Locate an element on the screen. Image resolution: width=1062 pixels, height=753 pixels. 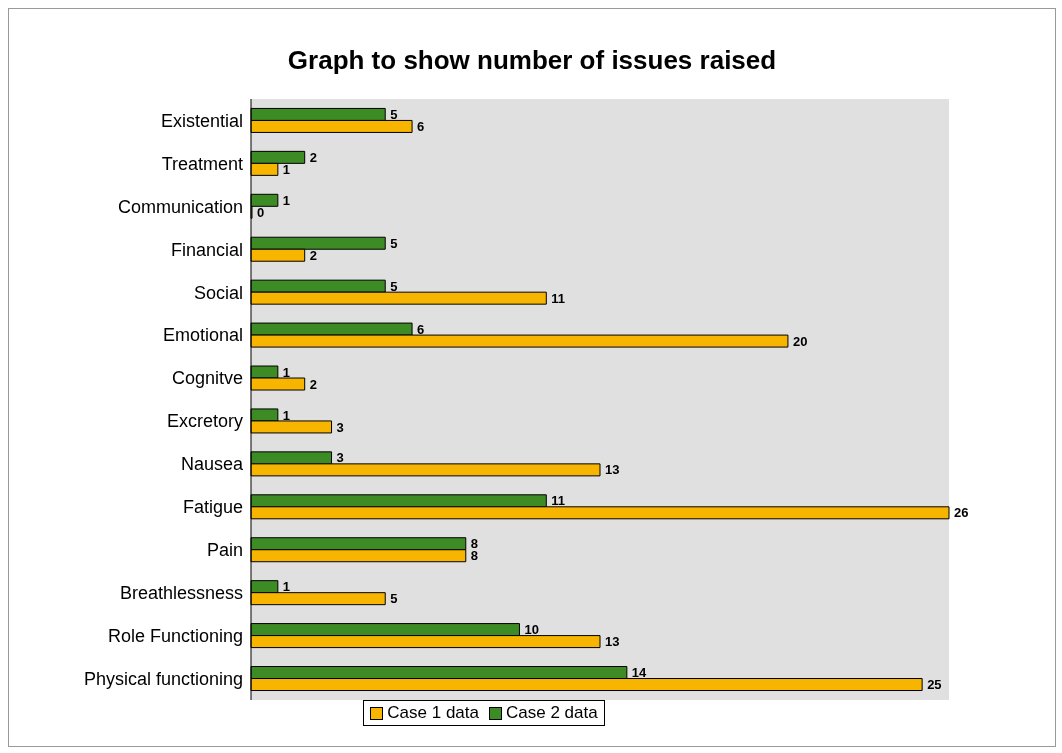
y-tick-label: Breathlessness is located at coordinates (181, 593).